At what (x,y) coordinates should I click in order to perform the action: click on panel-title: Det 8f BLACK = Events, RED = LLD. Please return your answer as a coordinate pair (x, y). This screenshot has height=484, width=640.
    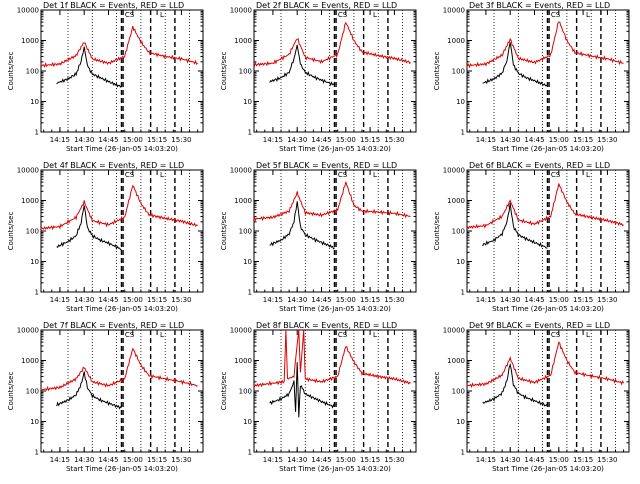
    Looking at the image, I should click on (326, 325).